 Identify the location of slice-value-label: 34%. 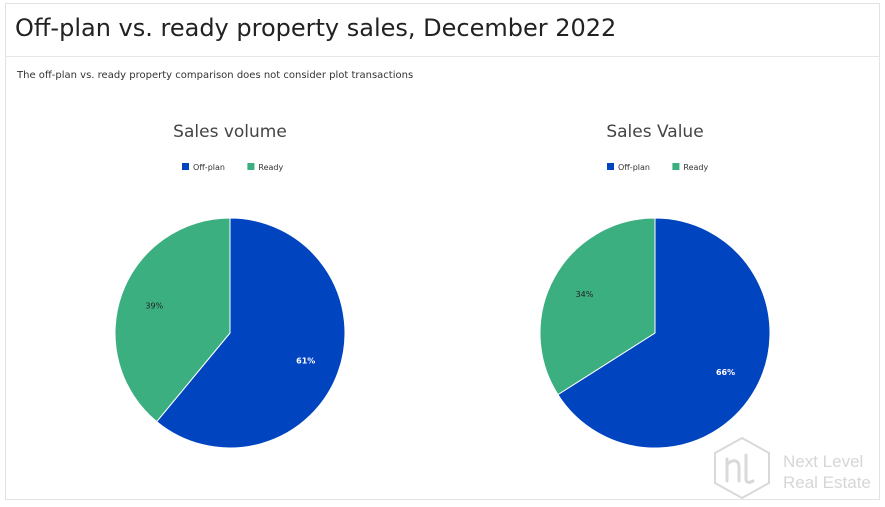
(585, 294).